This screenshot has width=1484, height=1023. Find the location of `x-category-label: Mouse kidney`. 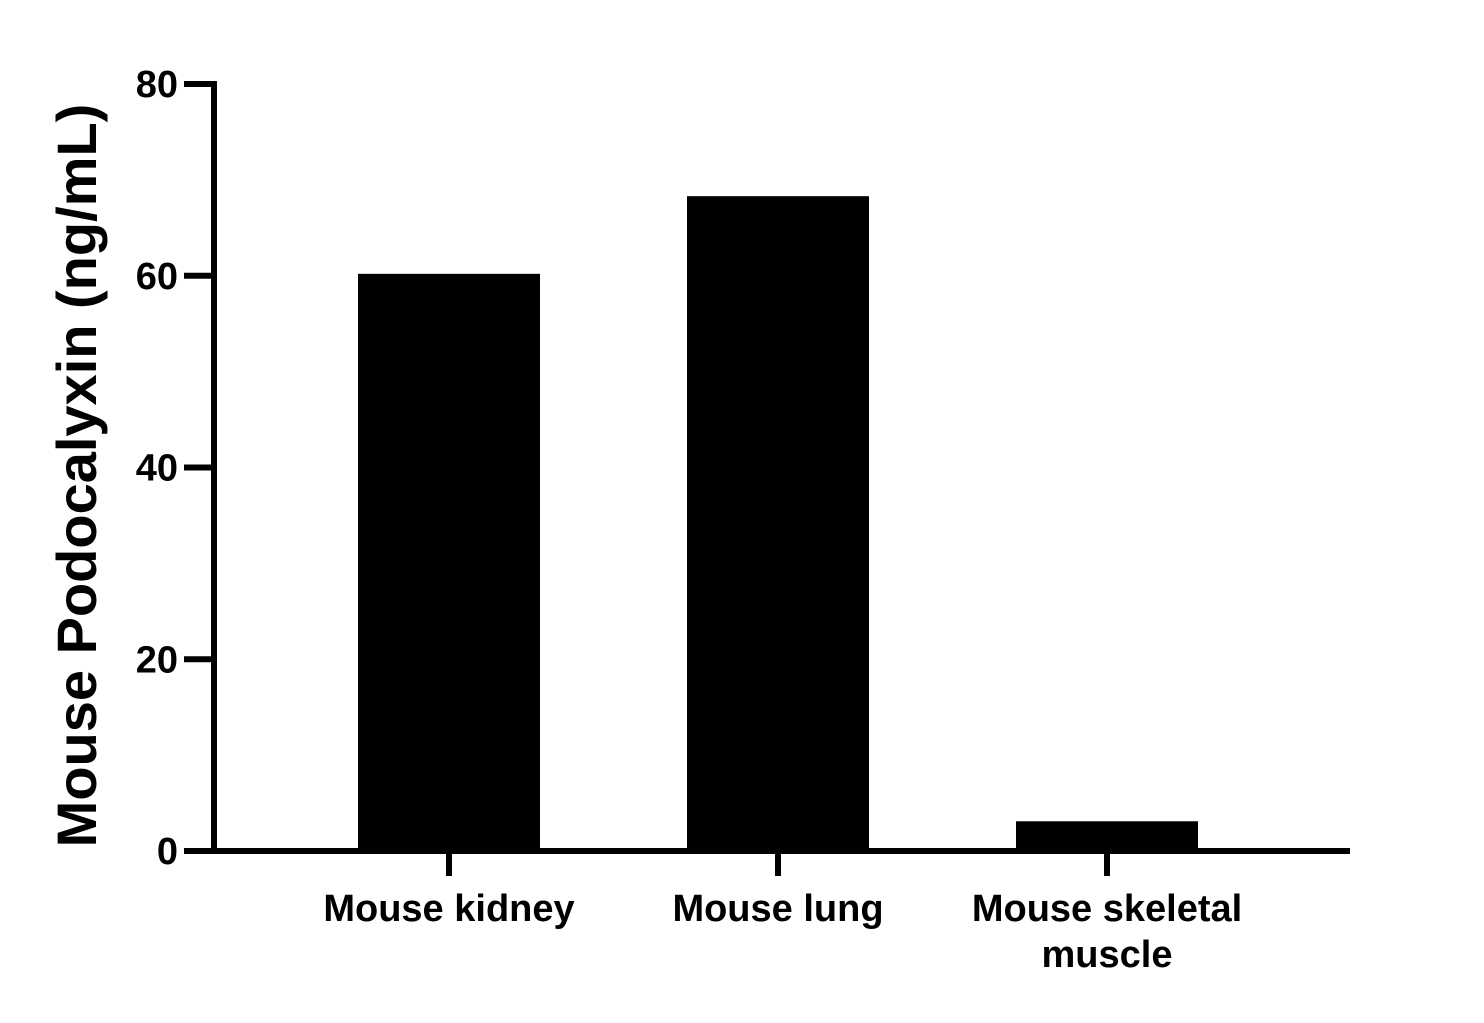

x-category-label: Mouse kidney is located at coordinates (448, 909).